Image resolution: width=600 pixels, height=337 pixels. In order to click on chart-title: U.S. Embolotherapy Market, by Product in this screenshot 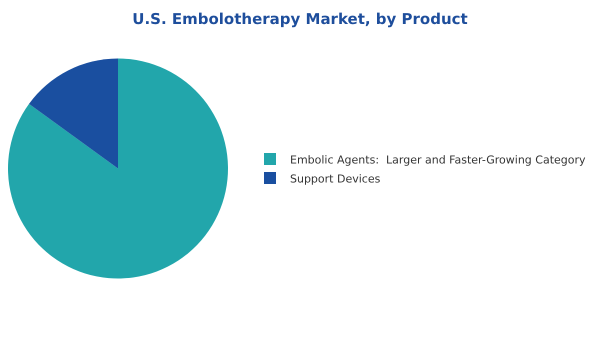, I will do `click(300, 19)`.